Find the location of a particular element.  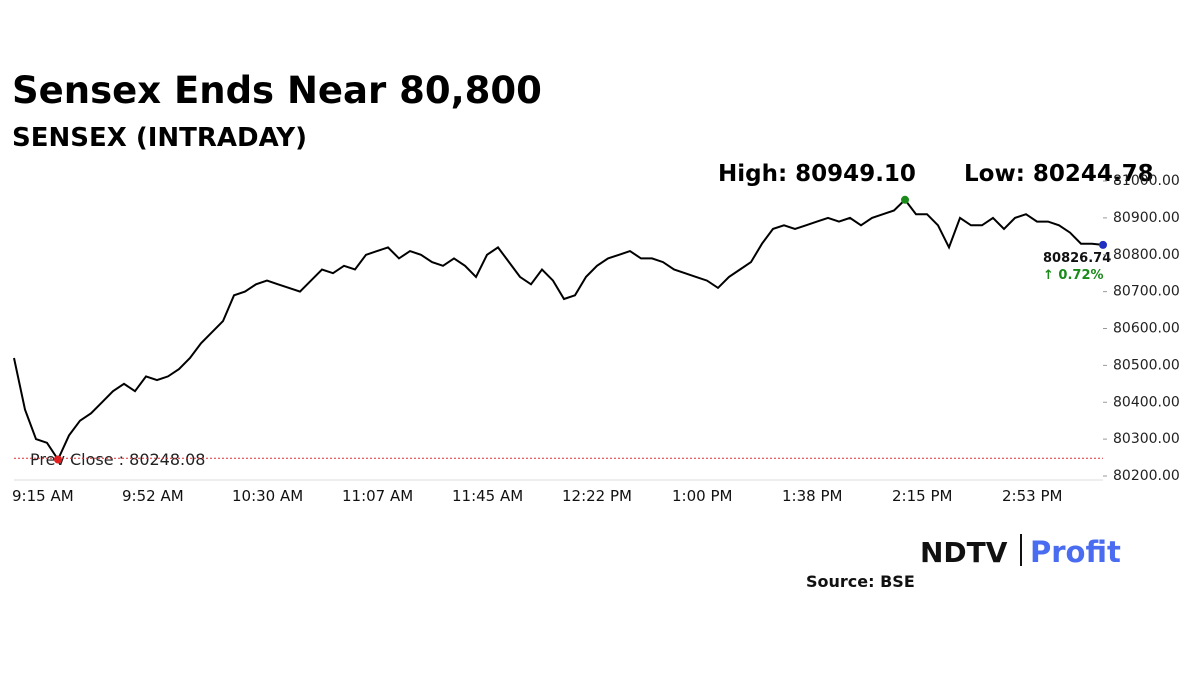

logo-profit: Profit is located at coordinates (1075, 552).